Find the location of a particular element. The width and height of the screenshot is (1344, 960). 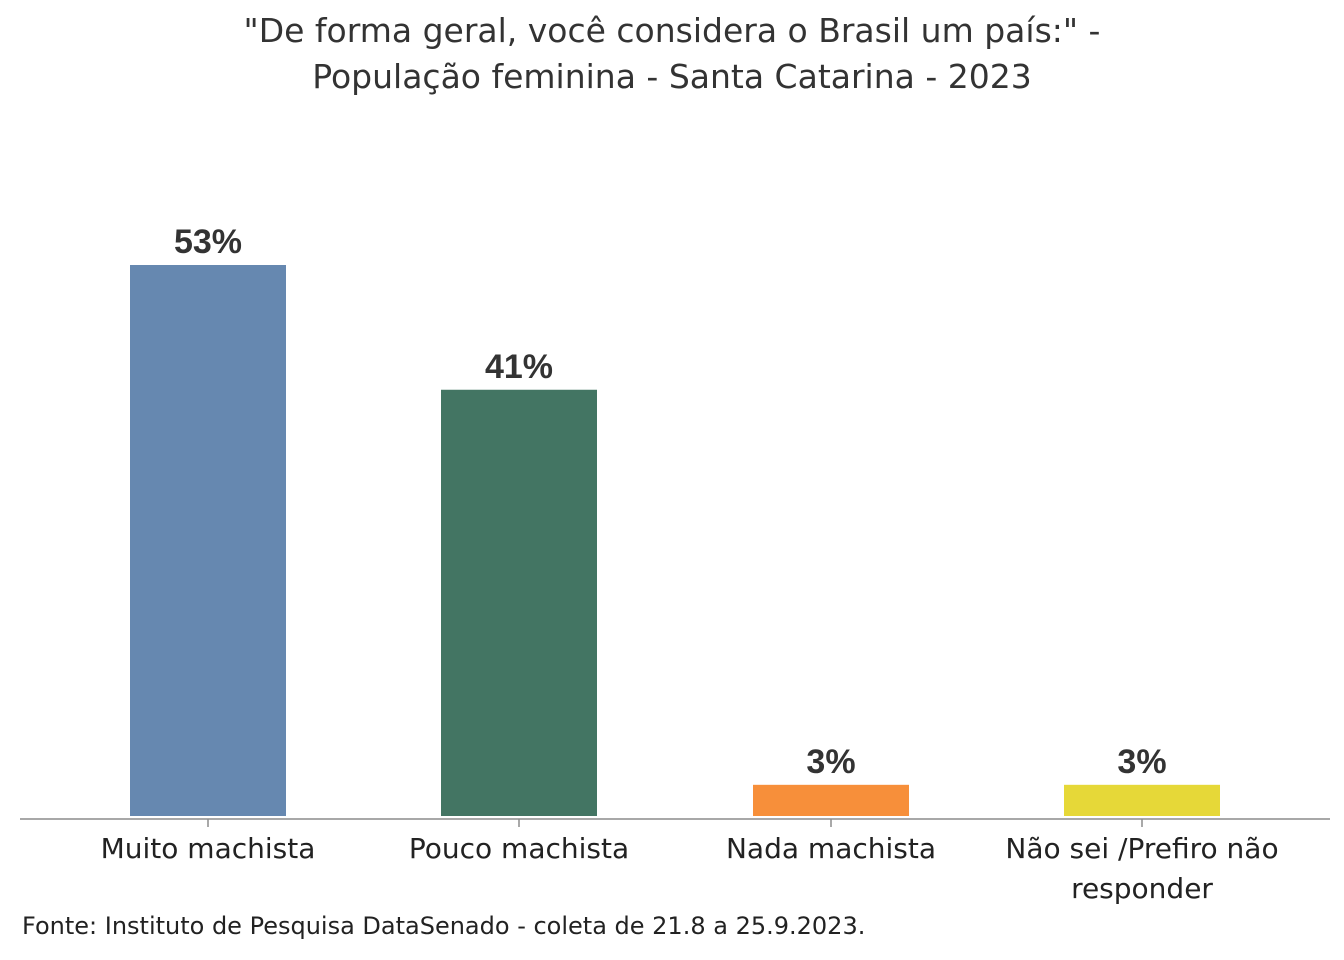

x-tick-label-2: Pouco machista is located at coordinates (519, 848).